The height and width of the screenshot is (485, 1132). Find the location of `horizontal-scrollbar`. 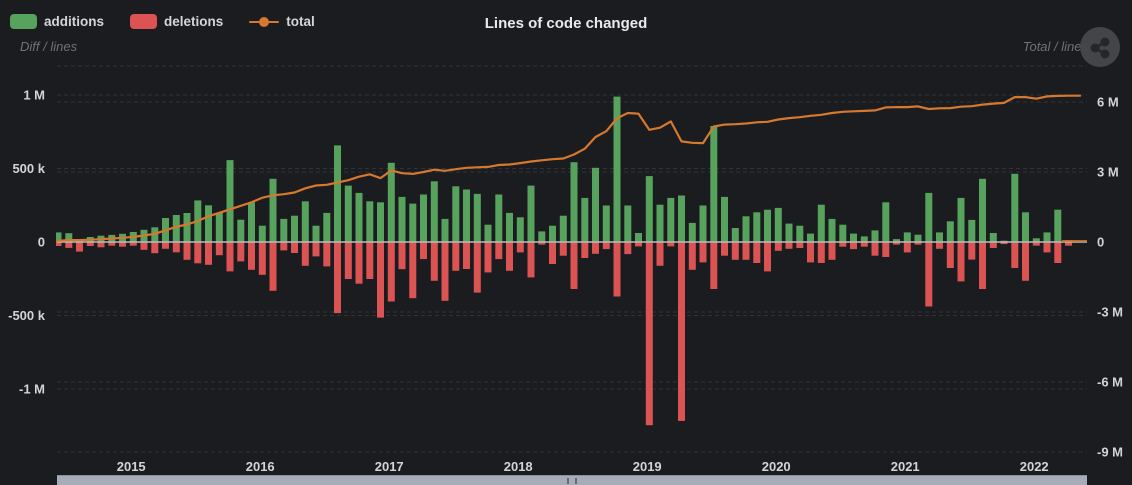

horizontal-scrollbar is located at coordinates (572, 480).